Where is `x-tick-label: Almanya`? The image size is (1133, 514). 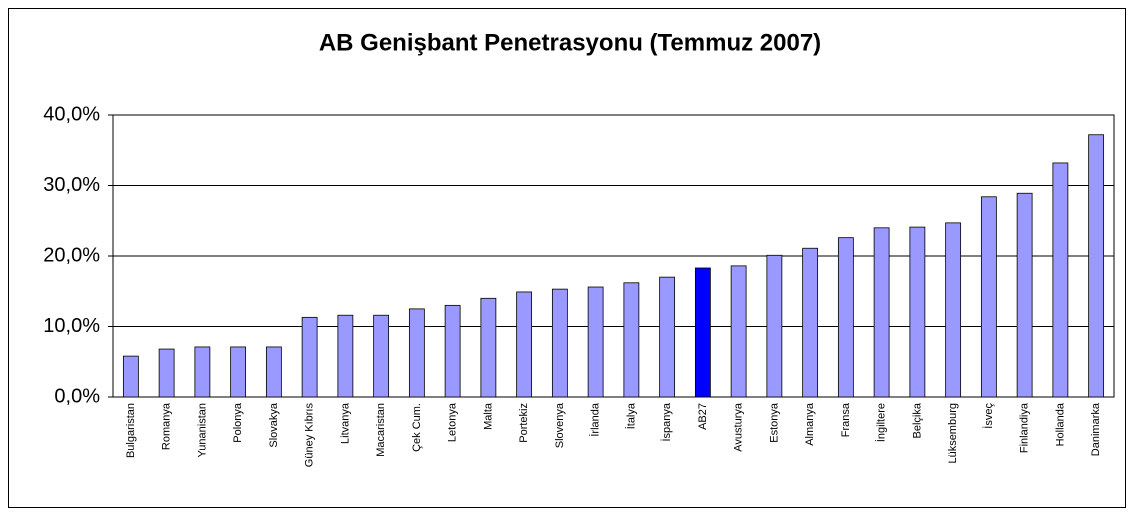
x-tick-label: Almanya is located at coordinates (810, 424).